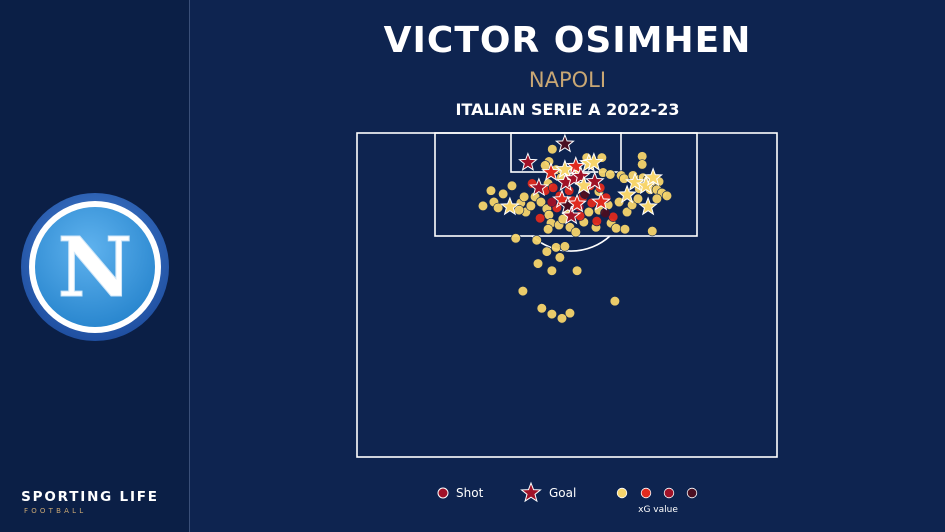 This screenshot has height=532, width=945. I want to click on brand-name: SPORTING LIFE, so click(90, 497).